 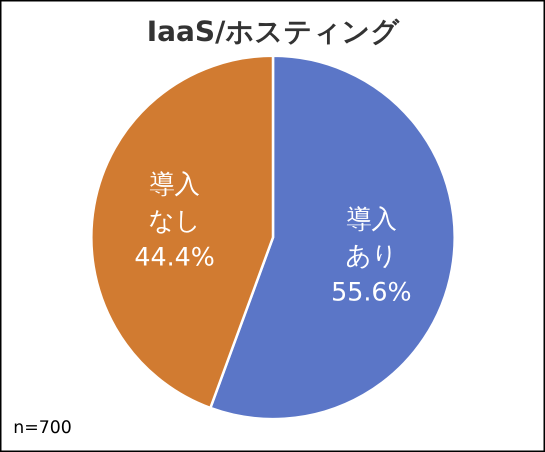 What do you see at coordinates (42, 428) in the screenshot?
I see `text: n=700` at bounding box center [42, 428].